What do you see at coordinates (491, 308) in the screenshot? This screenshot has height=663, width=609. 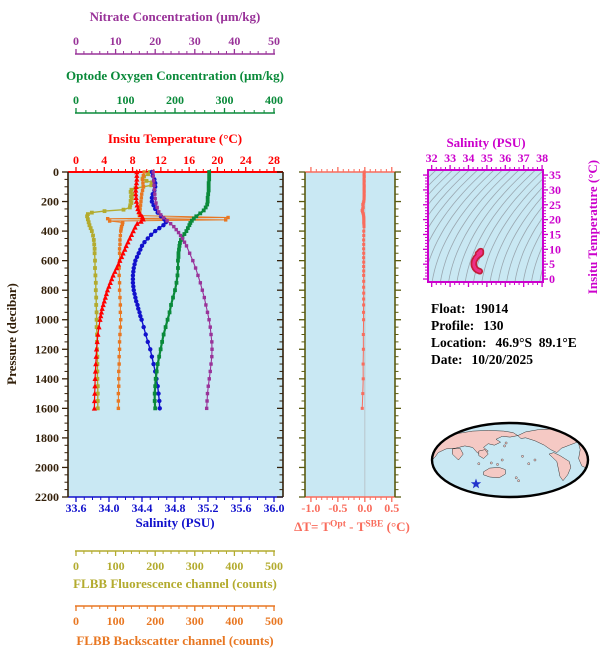 I see `float-value: 19014` at bounding box center [491, 308].